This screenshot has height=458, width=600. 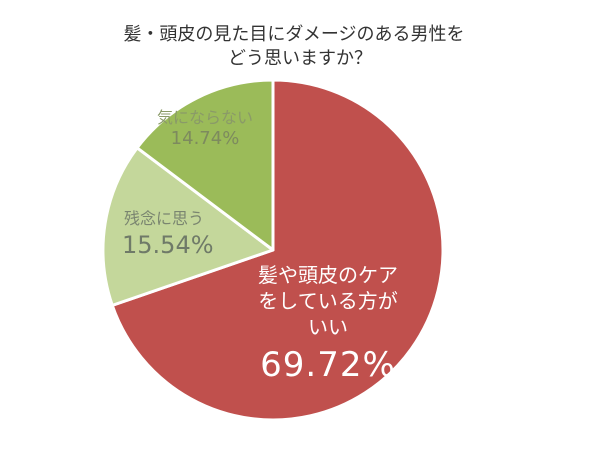 What do you see at coordinates (294, 34) in the screenshot?
I see `chart-title-line1: 髪・頭皮の見た目にダメージのある男性を` at bounding box center [294, 34].